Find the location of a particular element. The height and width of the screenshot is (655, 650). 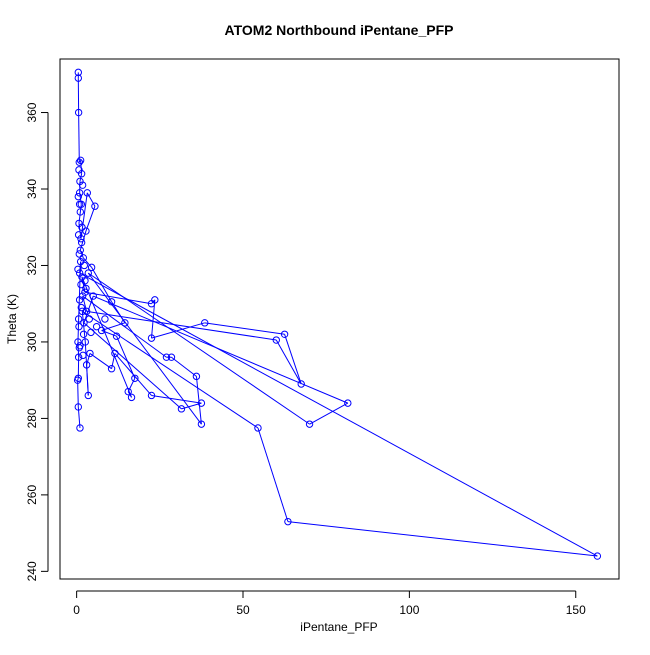

y-tick-label: 320 is located at coordinates (32, 265).